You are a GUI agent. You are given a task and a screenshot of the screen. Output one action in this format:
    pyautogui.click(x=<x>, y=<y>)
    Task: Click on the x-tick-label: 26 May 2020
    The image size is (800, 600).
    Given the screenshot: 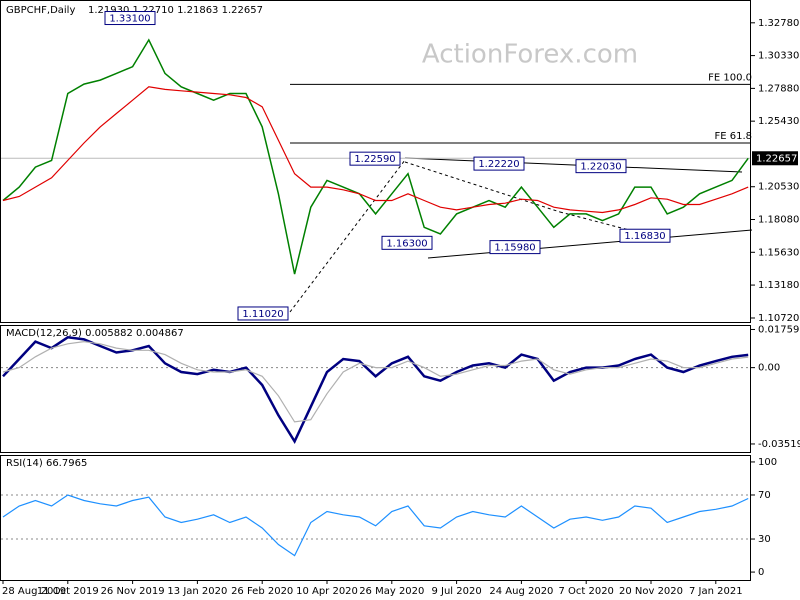 What is the action you would take?
    pyautogui.click(x=391, y=591)
    